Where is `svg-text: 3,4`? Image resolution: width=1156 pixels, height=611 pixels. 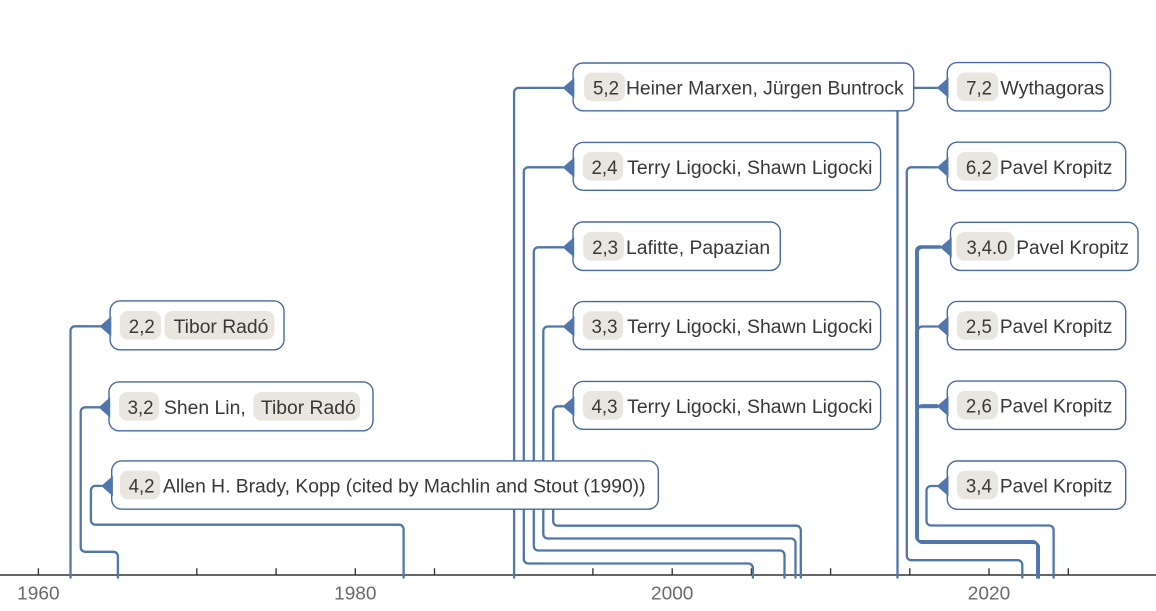 svg-text: 3,4 is located at coordinates (979, 487).